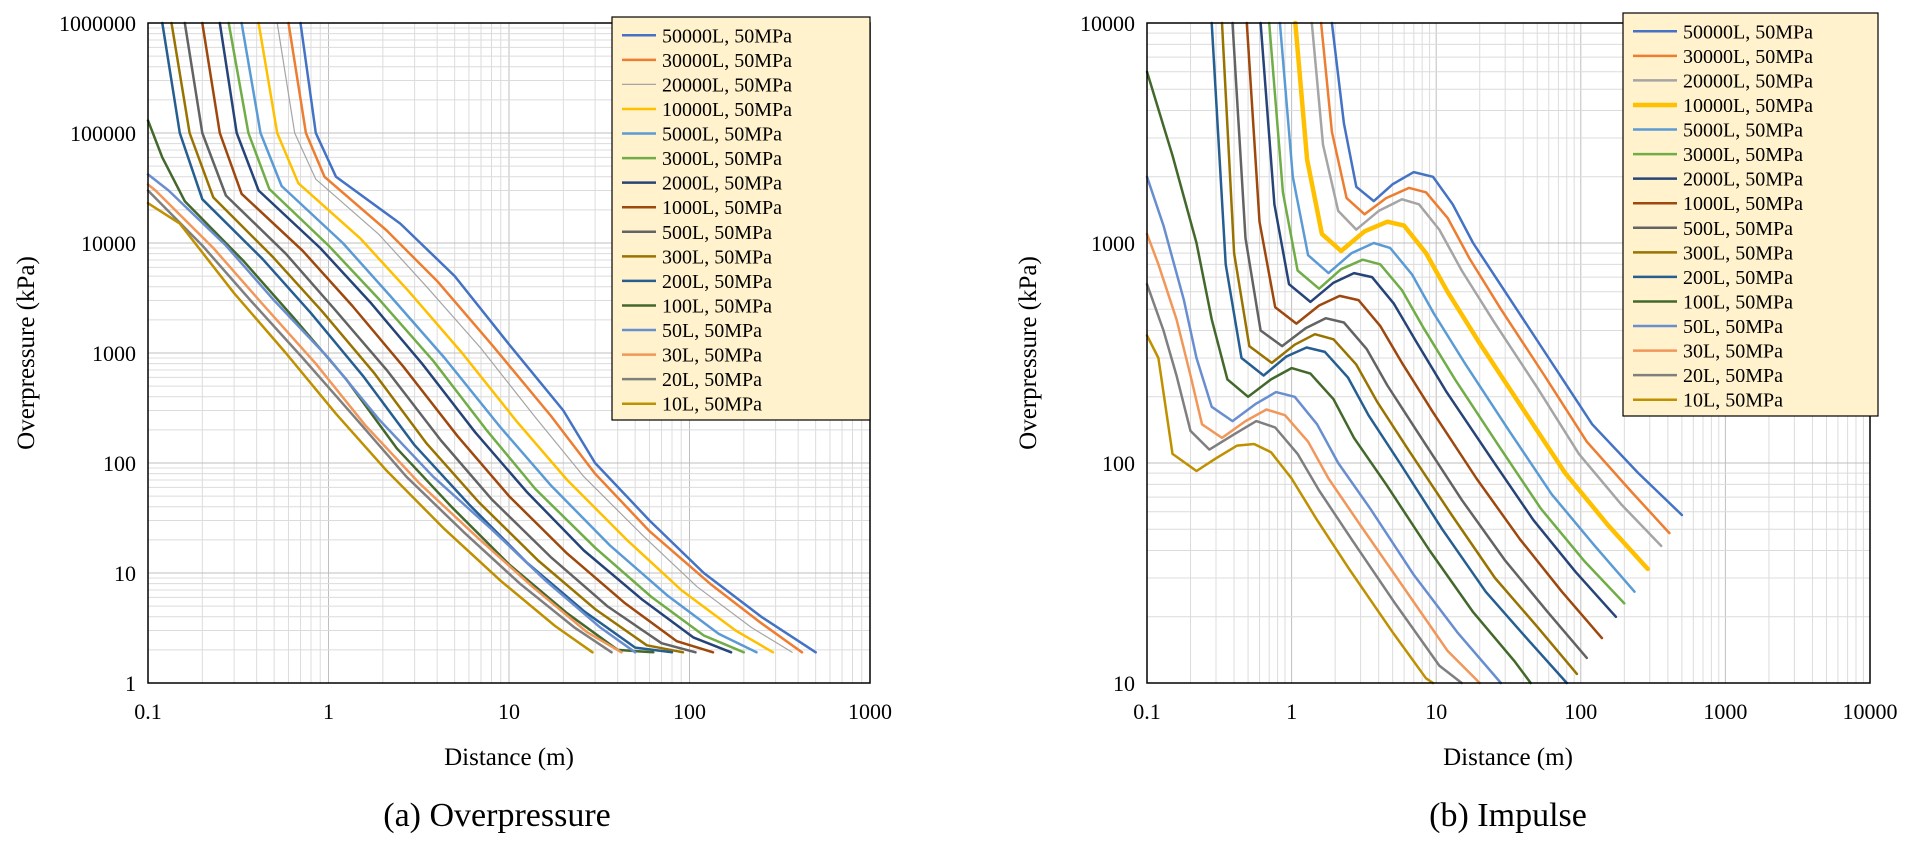 The width and height of the screenshot is (1912, 846). I want to click on x-tick-label: 1, so click(328, 711).